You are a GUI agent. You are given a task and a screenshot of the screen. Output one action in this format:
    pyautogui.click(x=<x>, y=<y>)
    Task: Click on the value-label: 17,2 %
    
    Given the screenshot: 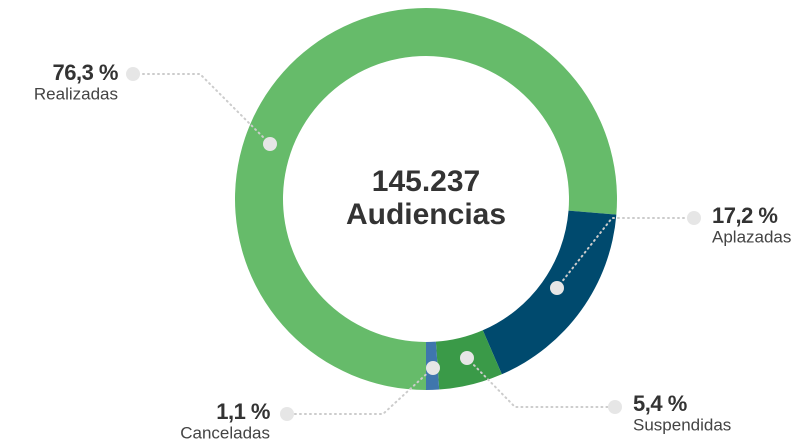 What is the action you would take?
    pyautogui.click(x=745, y=215)
    